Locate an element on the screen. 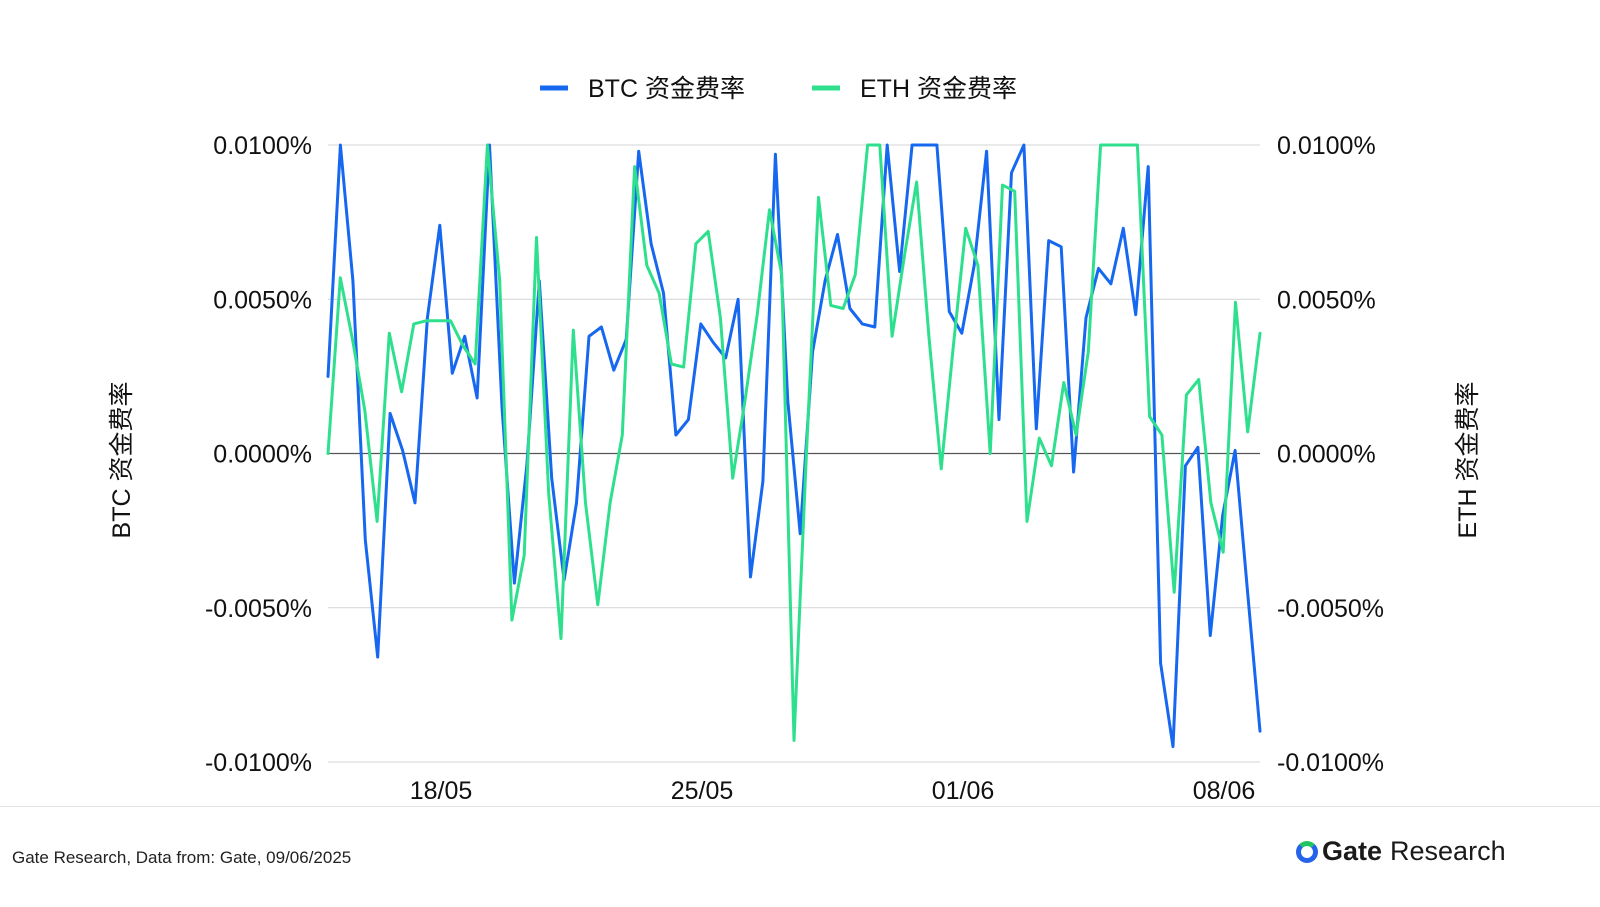  eth-legend-label: ETH 资金费率 is located at coordinates (938, 89).